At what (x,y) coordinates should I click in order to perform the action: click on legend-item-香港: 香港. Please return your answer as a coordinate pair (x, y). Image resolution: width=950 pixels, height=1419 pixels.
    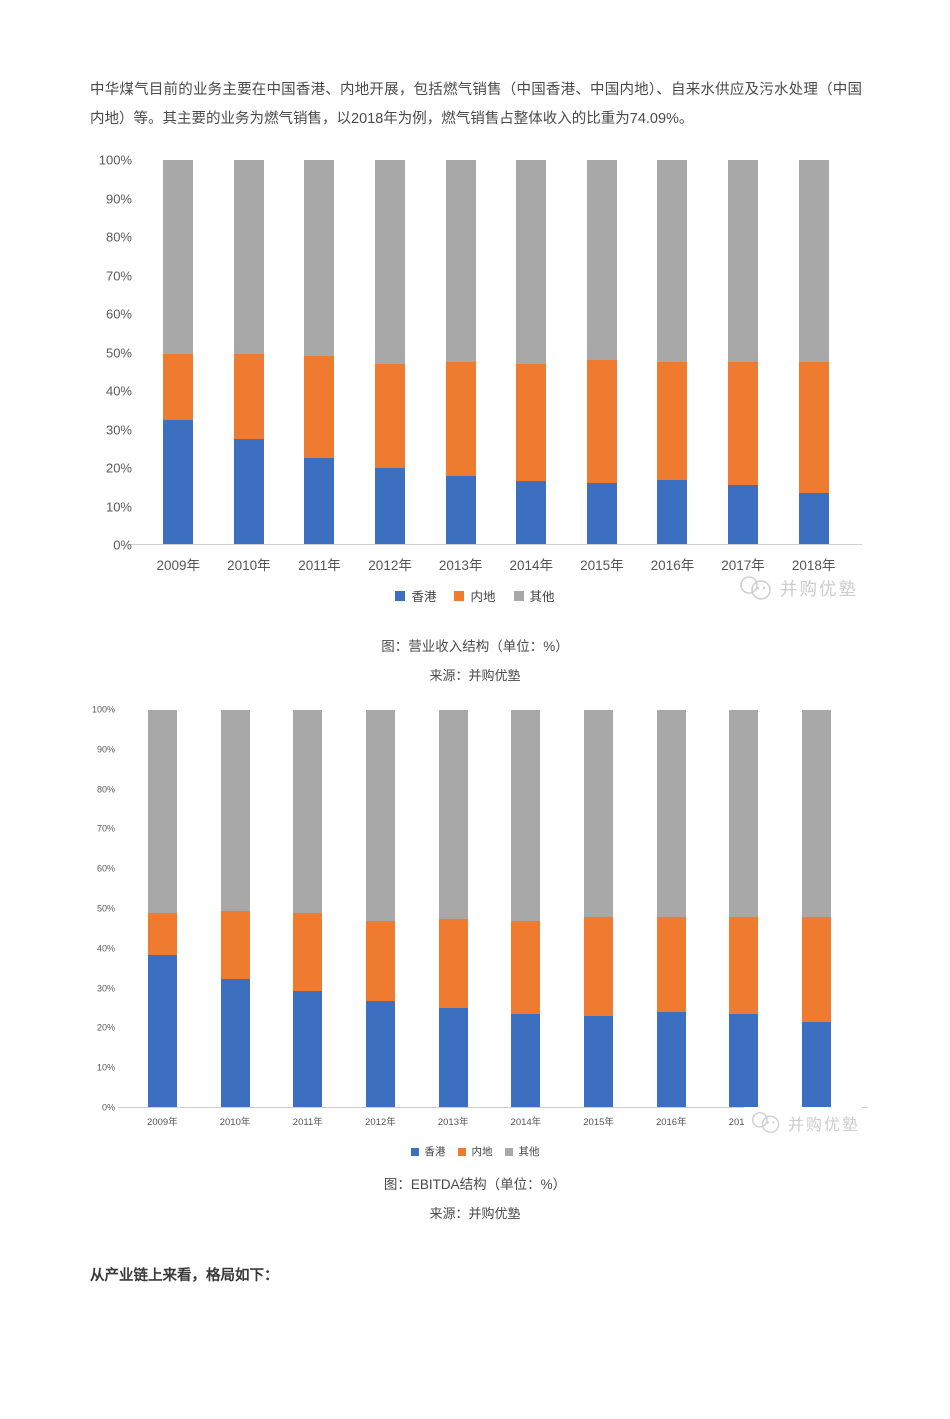
    Looking at the image, I should click on (415, 595).